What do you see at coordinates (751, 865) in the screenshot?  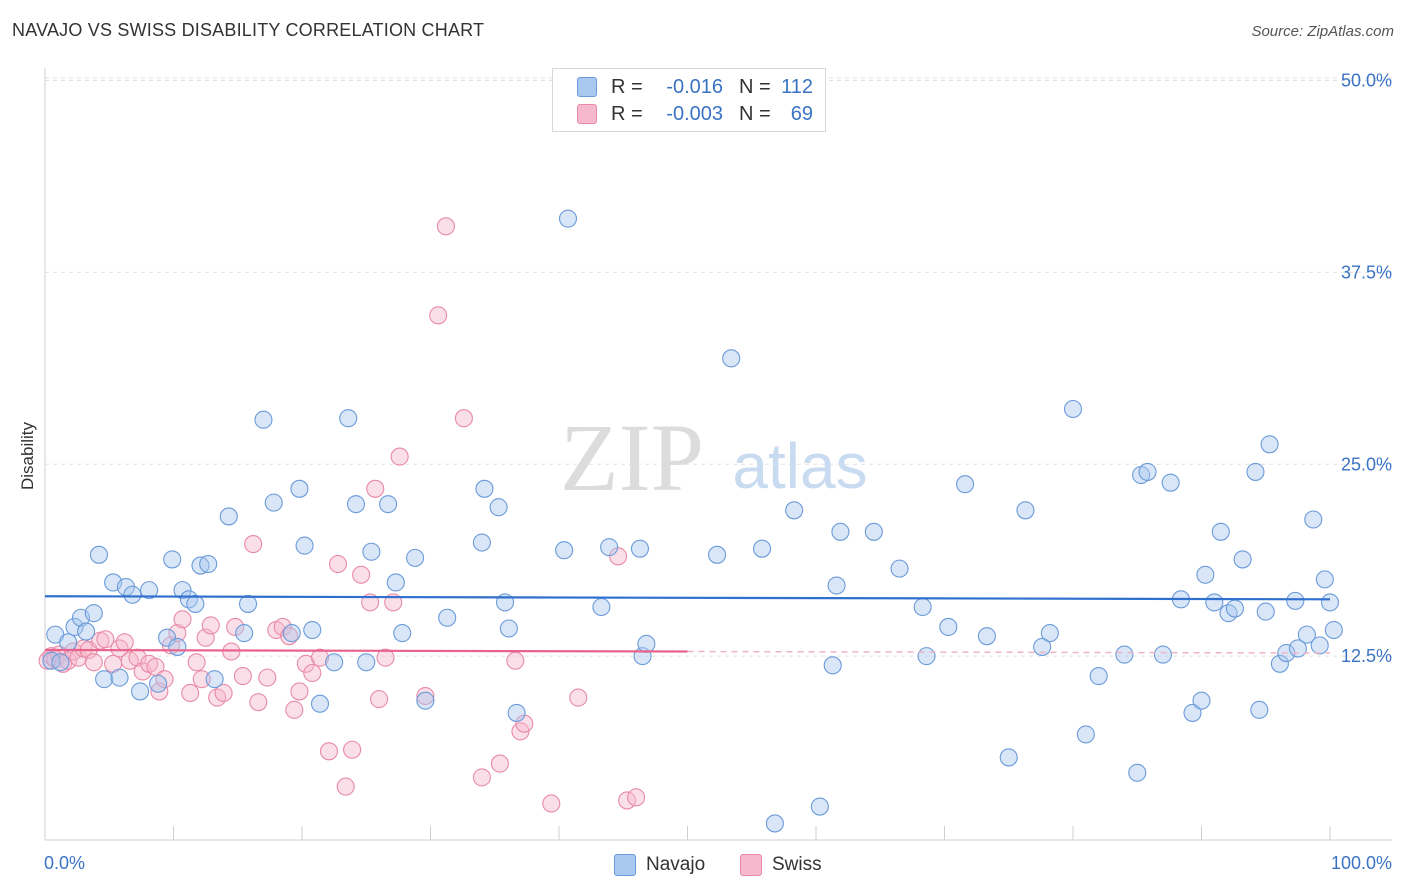 I see `swiss-legend-icon` at bounding box center [751, 865].